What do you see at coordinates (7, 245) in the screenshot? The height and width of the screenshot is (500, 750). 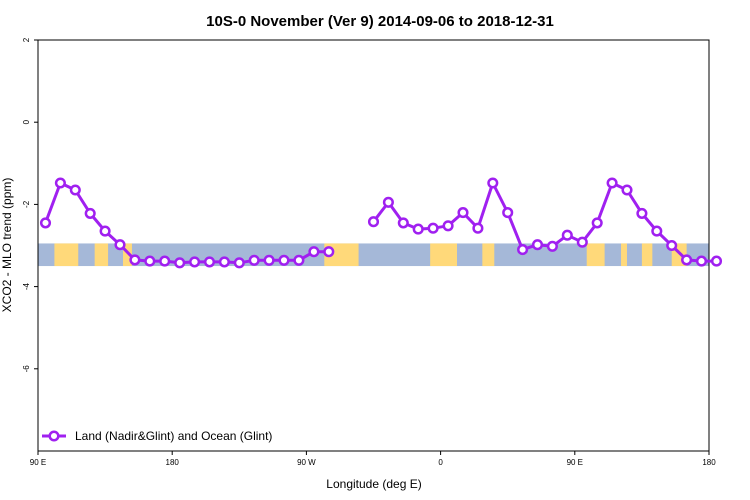 I see `y-axis-label: XCO2 - MLO trend (ppm)` at bounding box center [7, 245].